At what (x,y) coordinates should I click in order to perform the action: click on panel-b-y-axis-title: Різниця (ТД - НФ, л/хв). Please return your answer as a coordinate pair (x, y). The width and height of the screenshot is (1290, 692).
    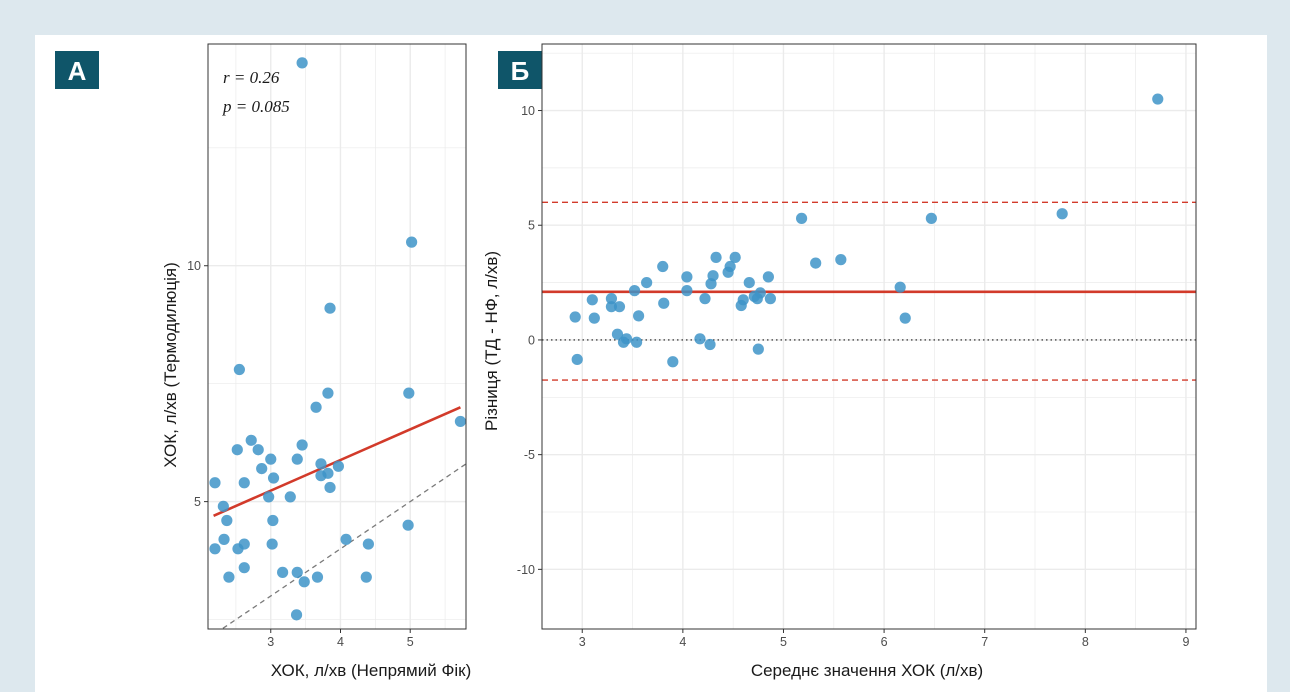
    Looking at the image, I should click on (491, 341).